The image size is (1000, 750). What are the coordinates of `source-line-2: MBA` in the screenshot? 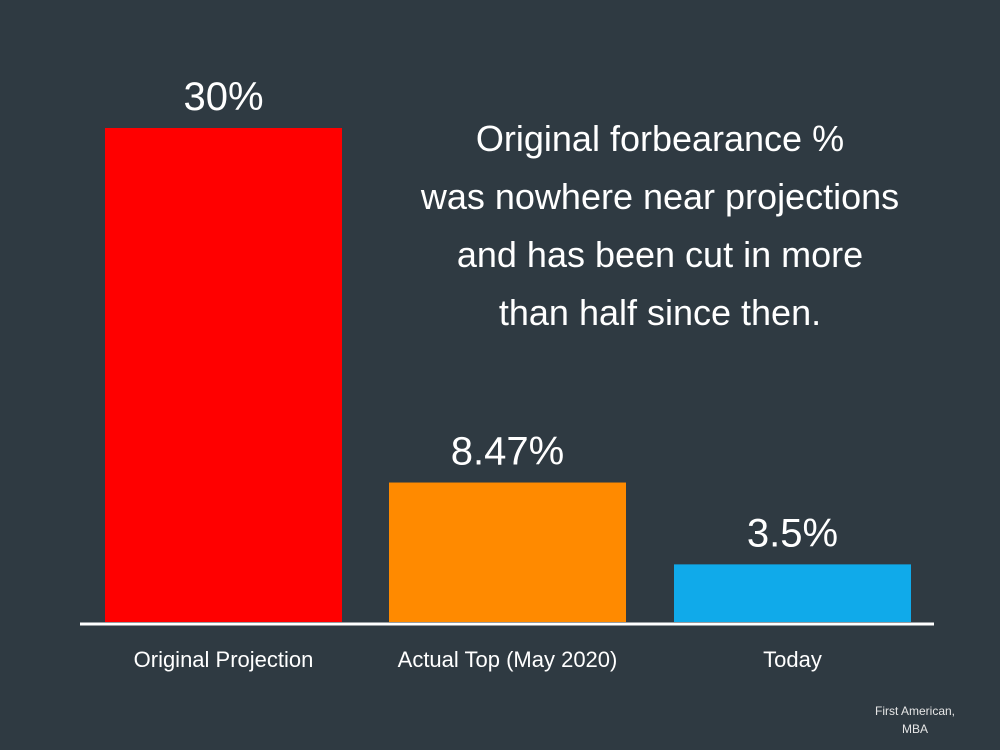 It's located at (914, 729).